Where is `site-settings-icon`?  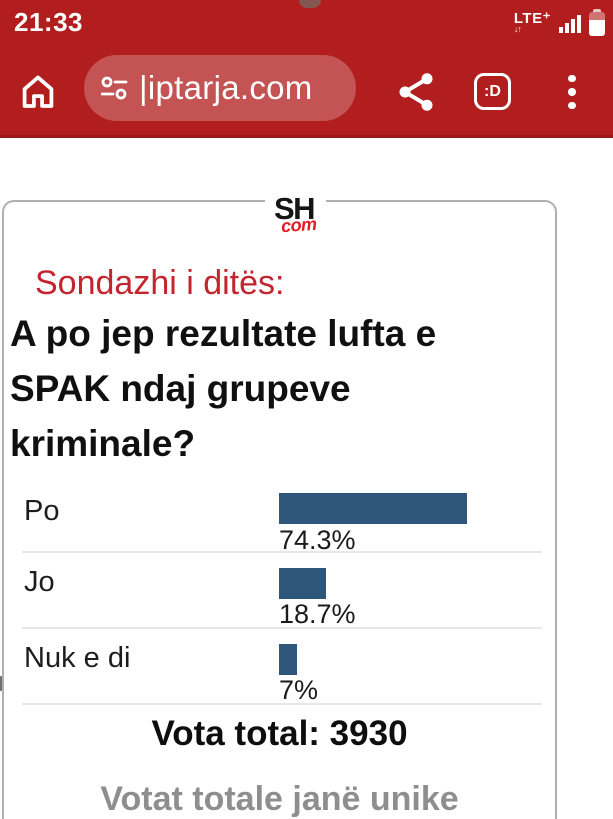 site-settings-icon is located at coordinates (114, 88).